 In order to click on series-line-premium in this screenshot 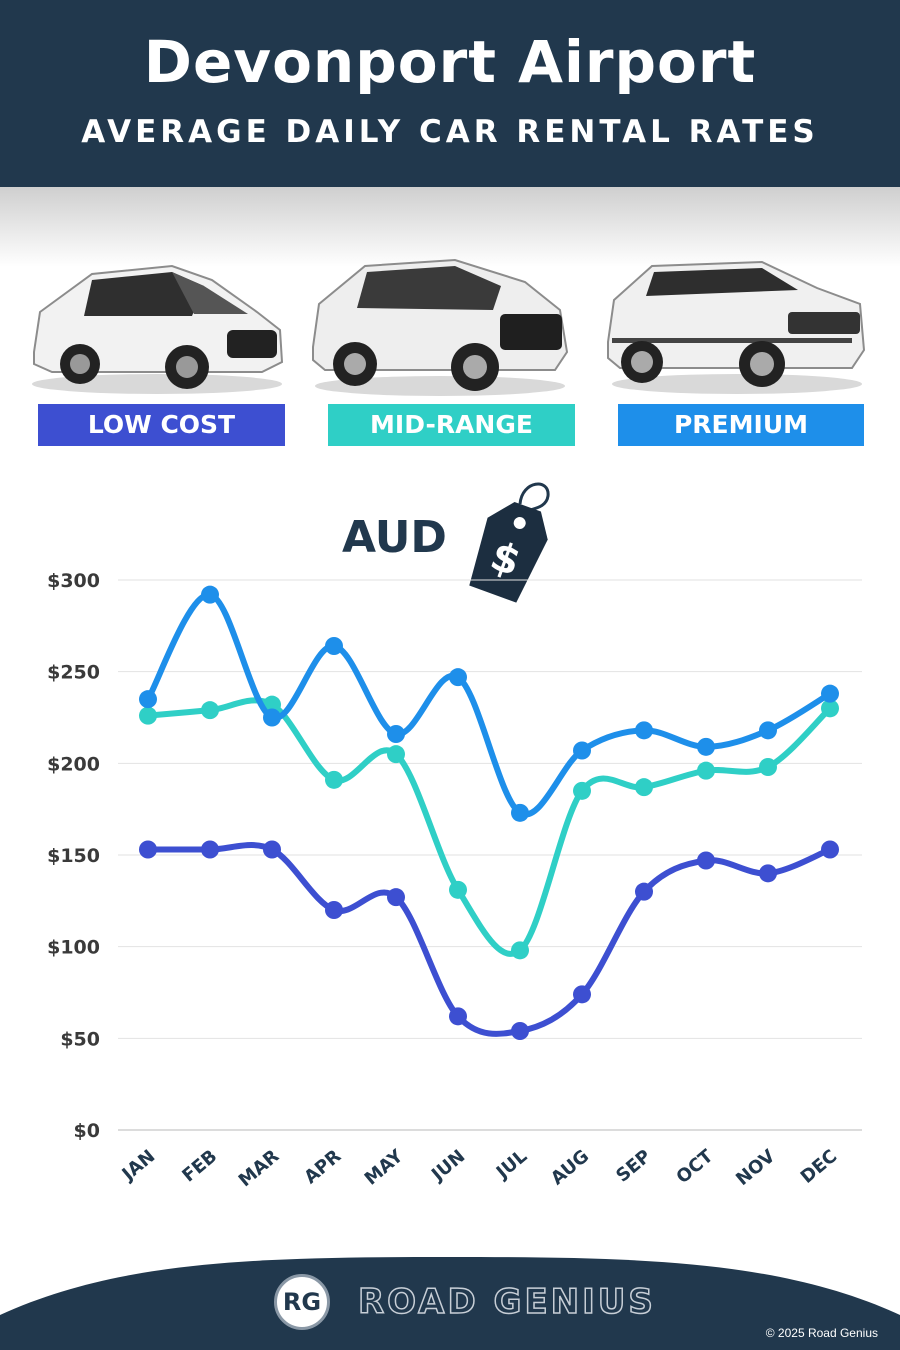, I will do `click(489, 704)`.